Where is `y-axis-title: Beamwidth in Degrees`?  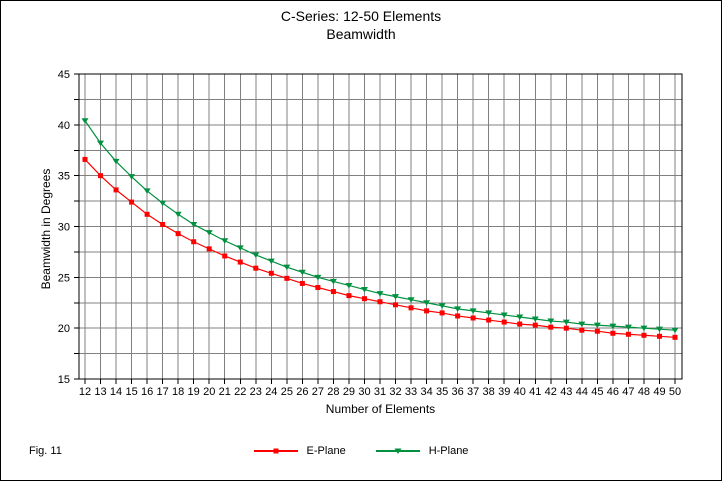
y-axis-title: Beamwidth in Degrees is located at coordinates (46, 229).